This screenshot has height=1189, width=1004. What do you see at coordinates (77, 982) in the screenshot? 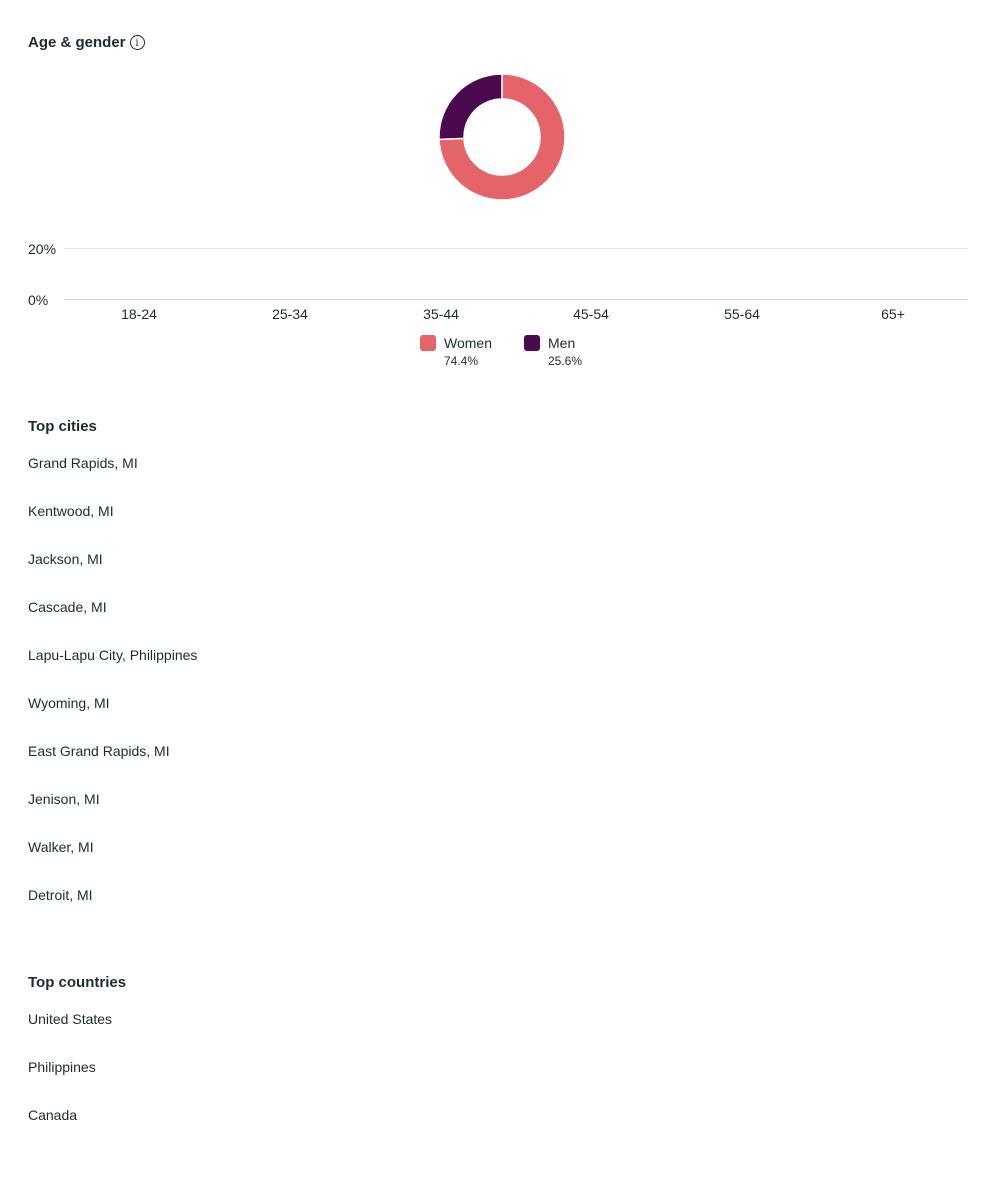
I see `top-countries-title: Top countries` at bounding box center [77, 982].